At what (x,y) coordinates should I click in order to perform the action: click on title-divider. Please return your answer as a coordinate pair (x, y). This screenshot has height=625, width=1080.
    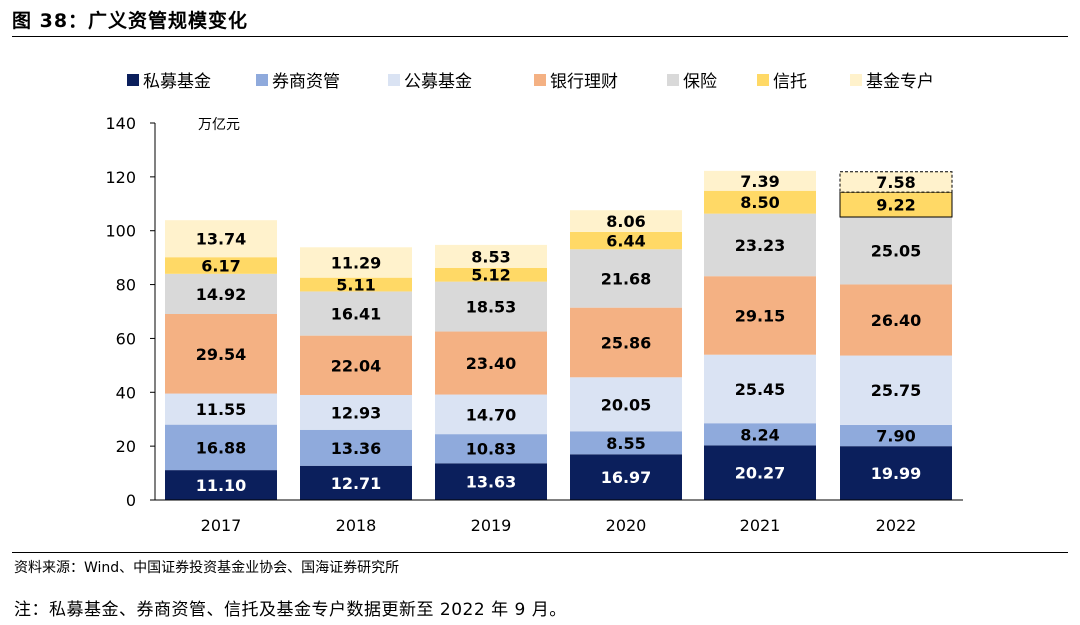
    Looking at the image, I should click on (540, 36).